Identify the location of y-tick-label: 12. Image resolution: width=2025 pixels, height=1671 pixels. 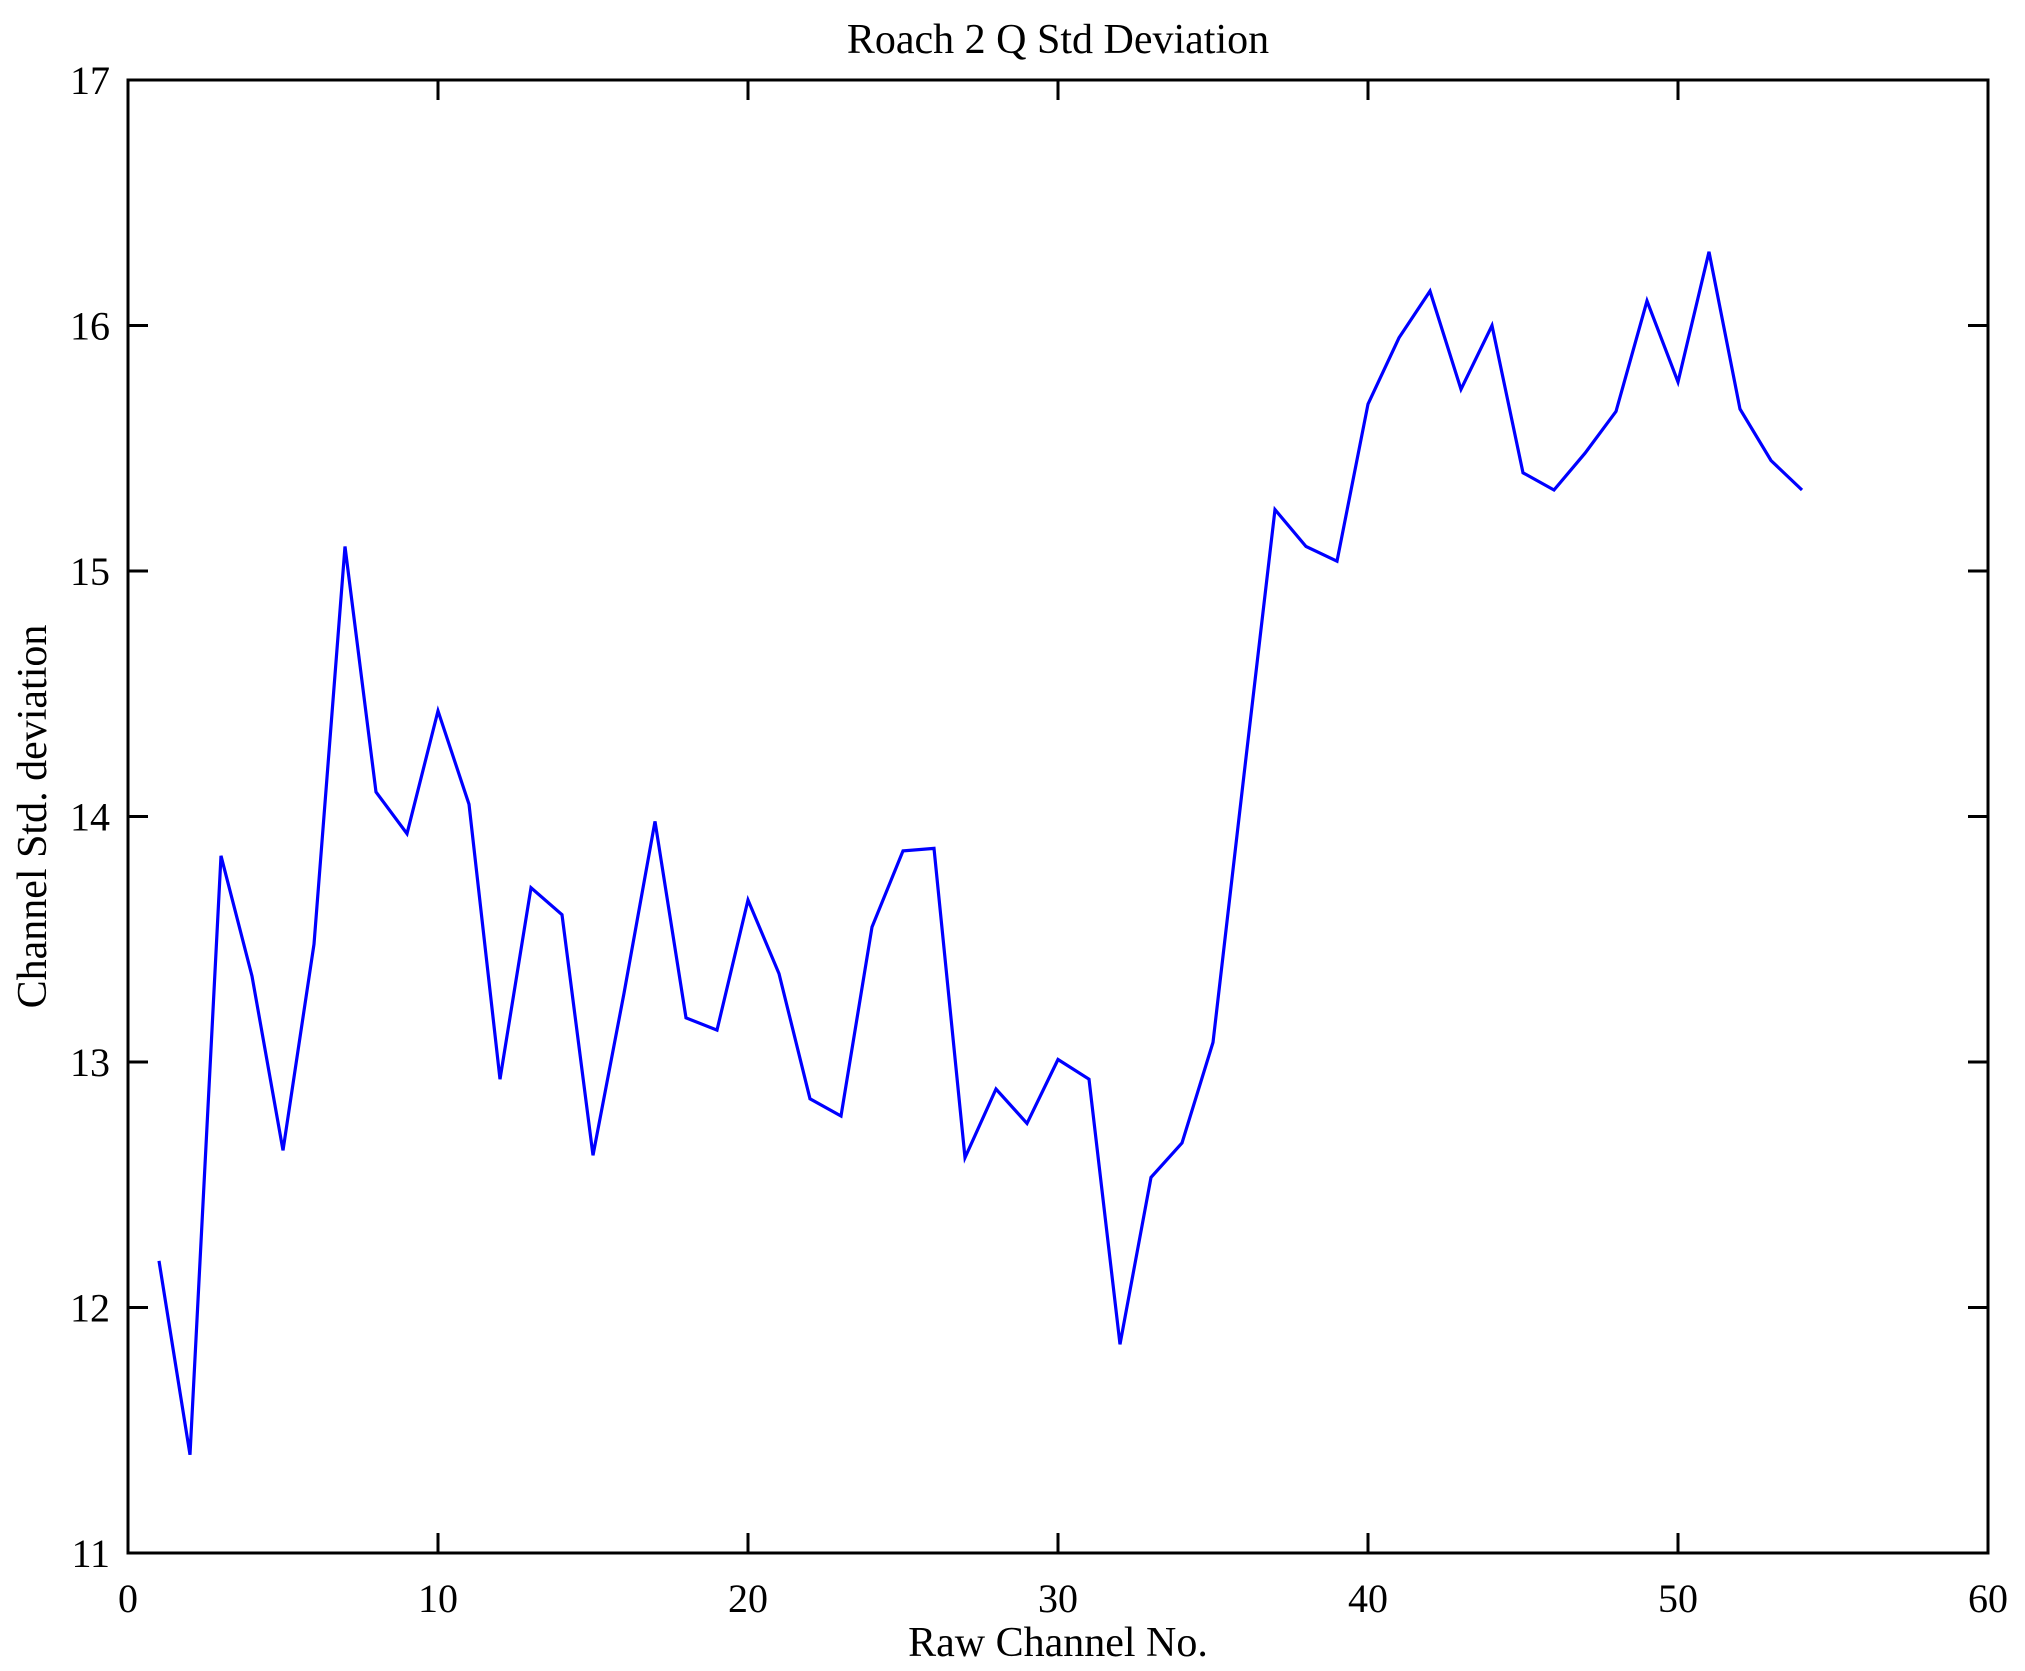
(90, 1308).